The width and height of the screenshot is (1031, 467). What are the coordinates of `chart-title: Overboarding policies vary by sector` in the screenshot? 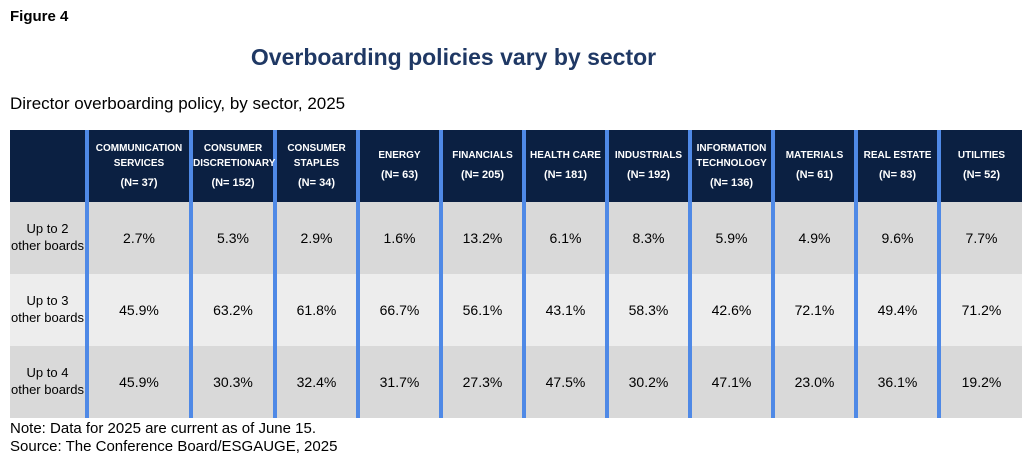 It's located at (453, 57).